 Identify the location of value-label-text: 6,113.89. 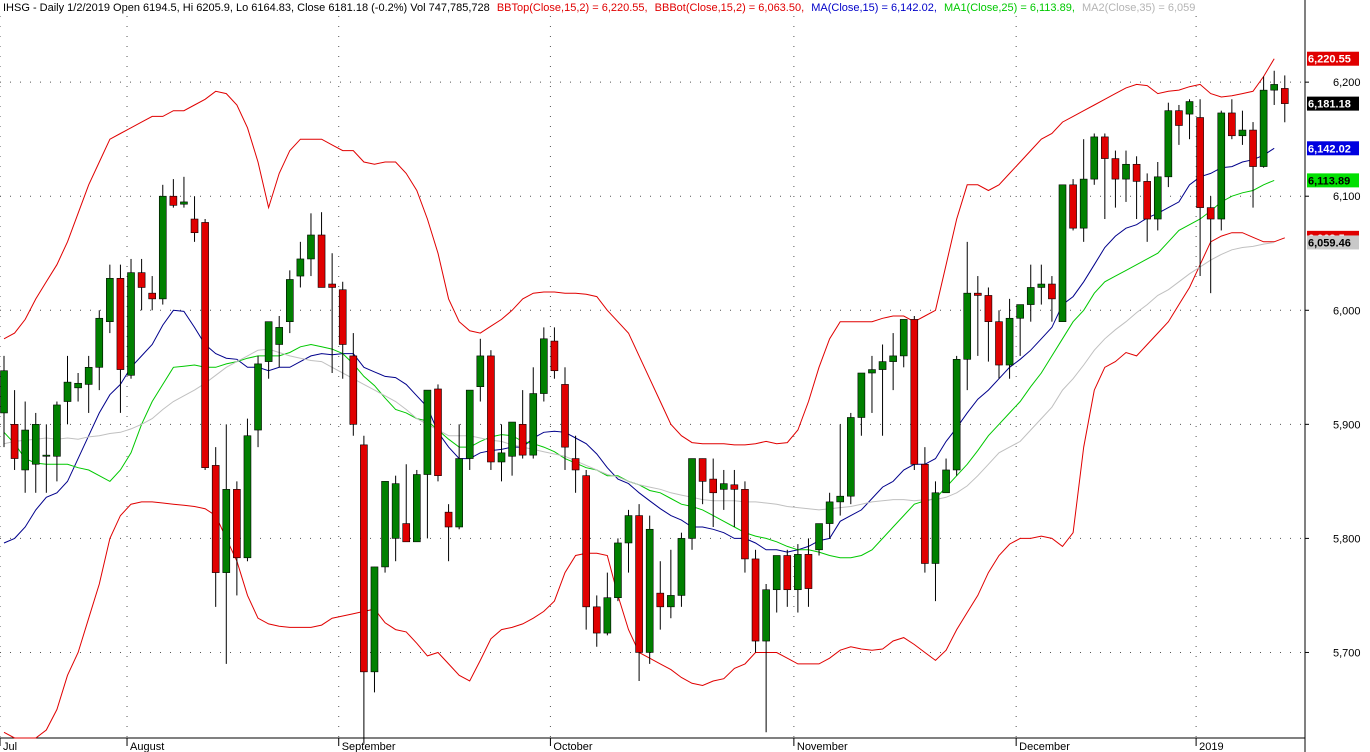
(1329, 181).